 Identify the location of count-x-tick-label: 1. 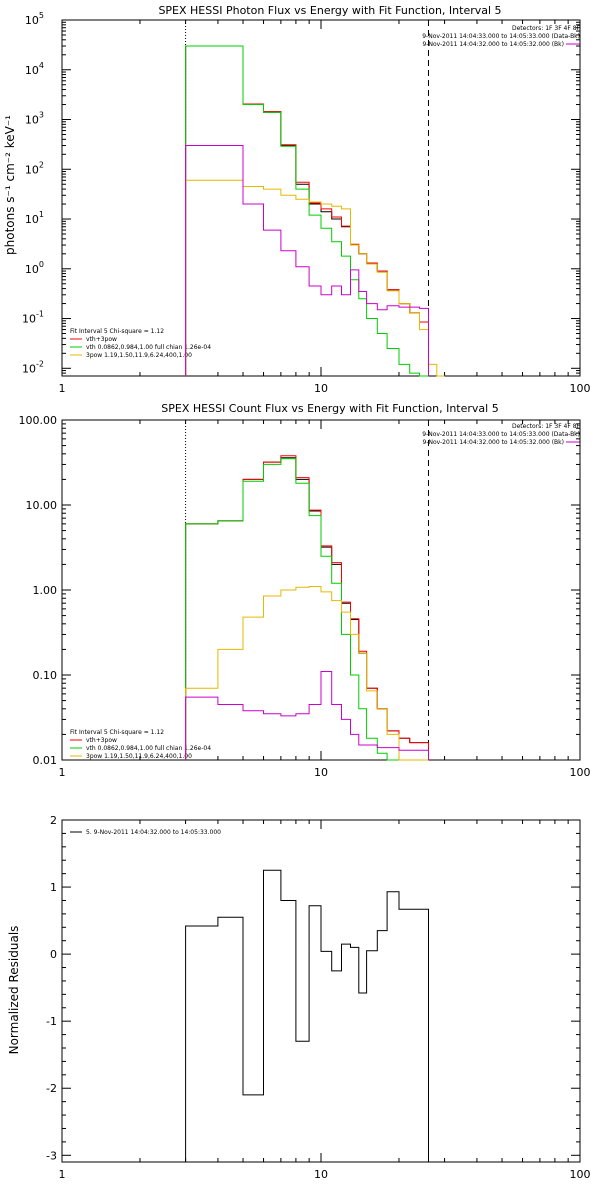
(62, 772).